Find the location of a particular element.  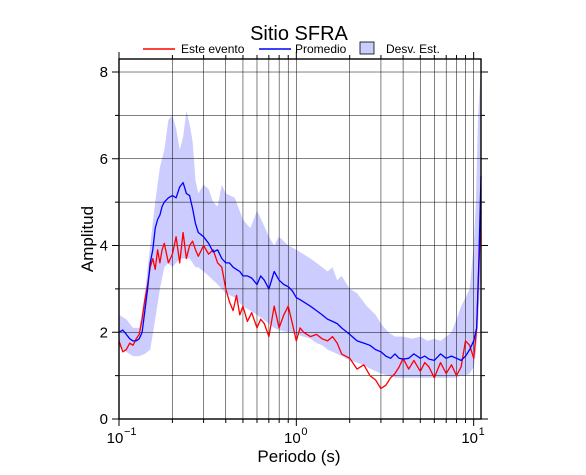

y-tick-label: 8 is located at coordinates (104, 72).